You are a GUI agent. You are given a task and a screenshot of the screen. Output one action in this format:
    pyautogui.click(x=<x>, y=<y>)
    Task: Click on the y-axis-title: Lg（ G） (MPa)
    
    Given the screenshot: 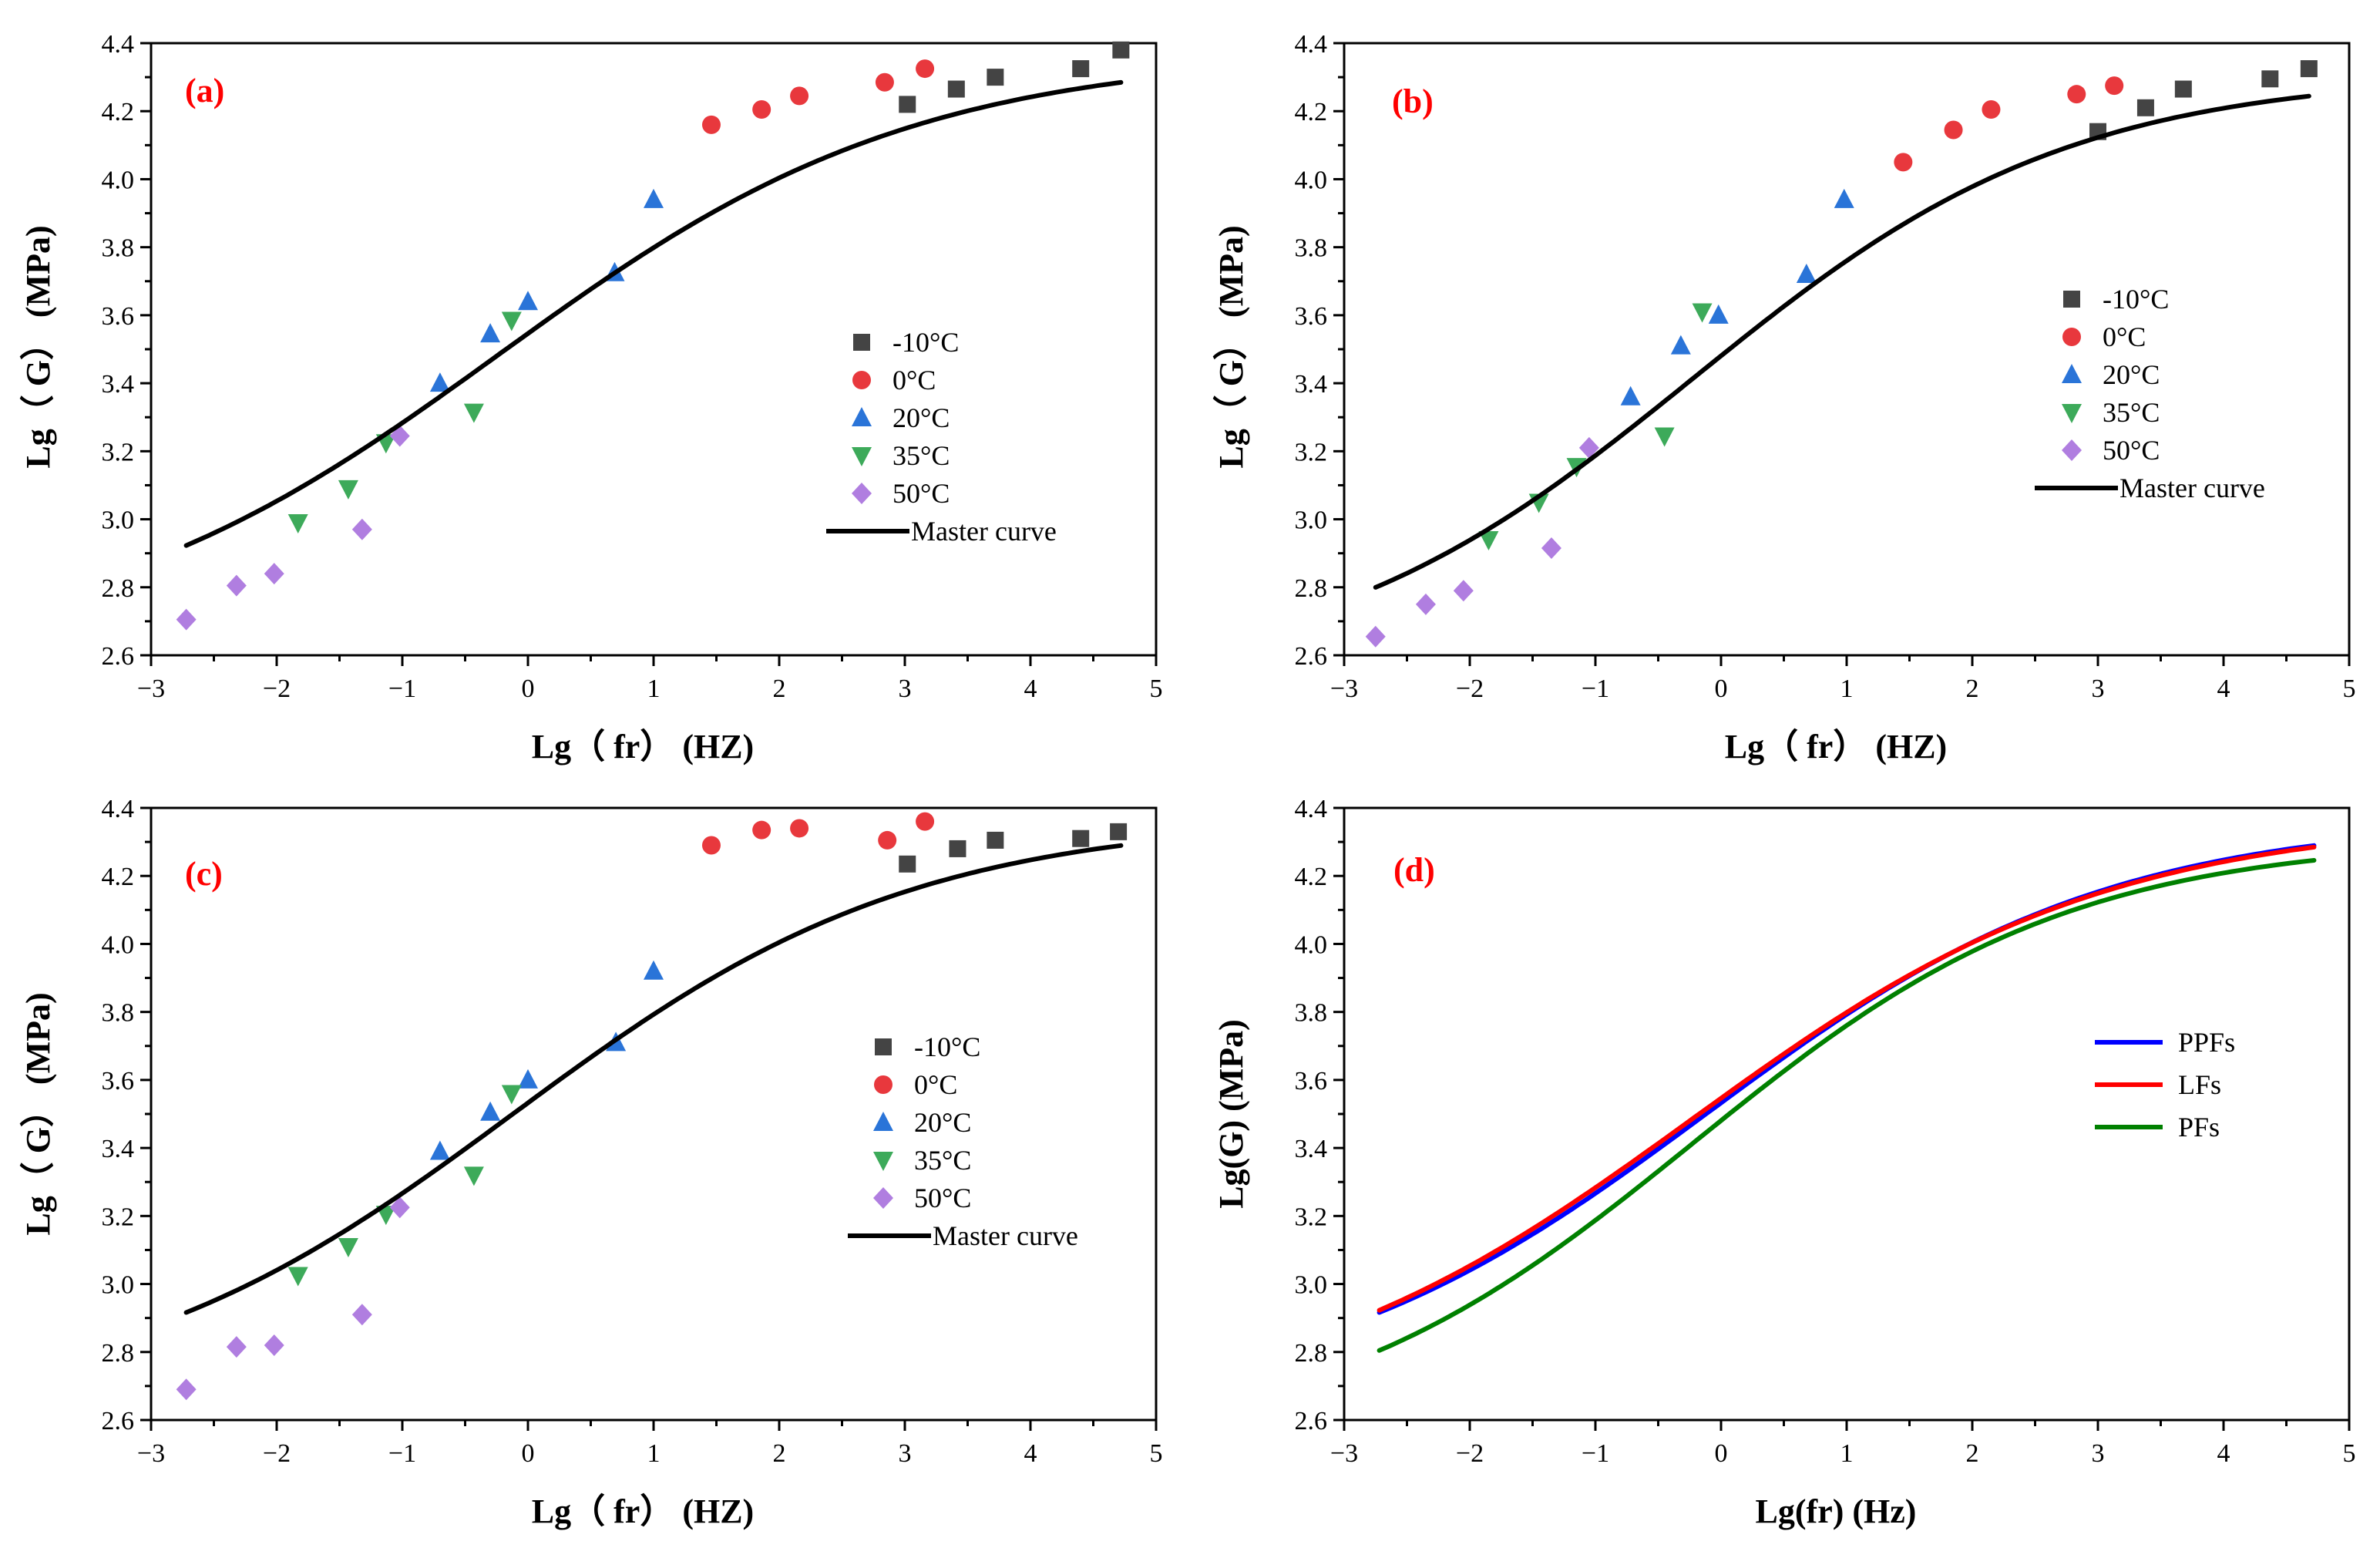 What is the action you would take?
    pyautogui.click(x=1231, y=346)
    